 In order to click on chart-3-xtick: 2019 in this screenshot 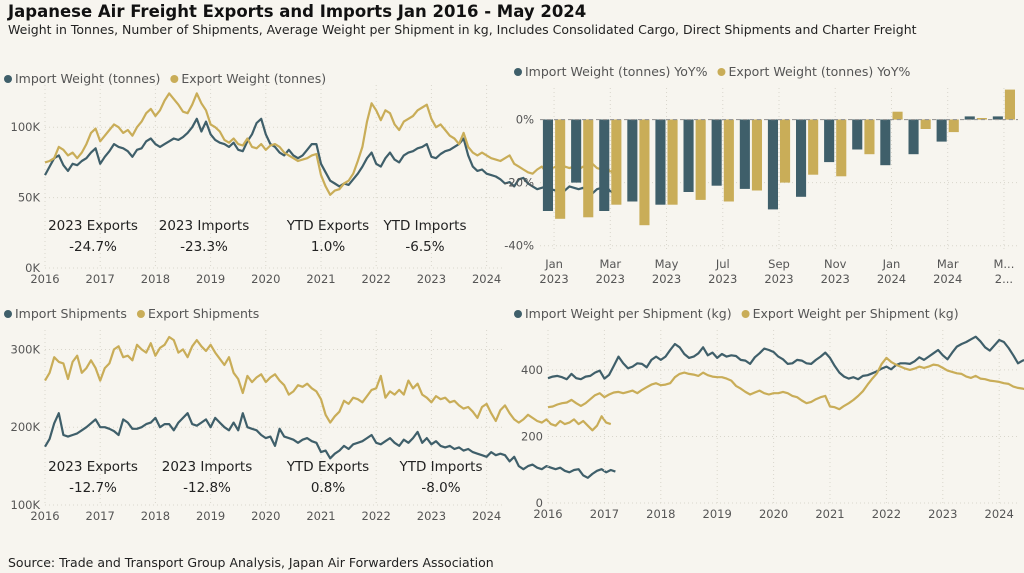, I will do `click(717, 514)`.